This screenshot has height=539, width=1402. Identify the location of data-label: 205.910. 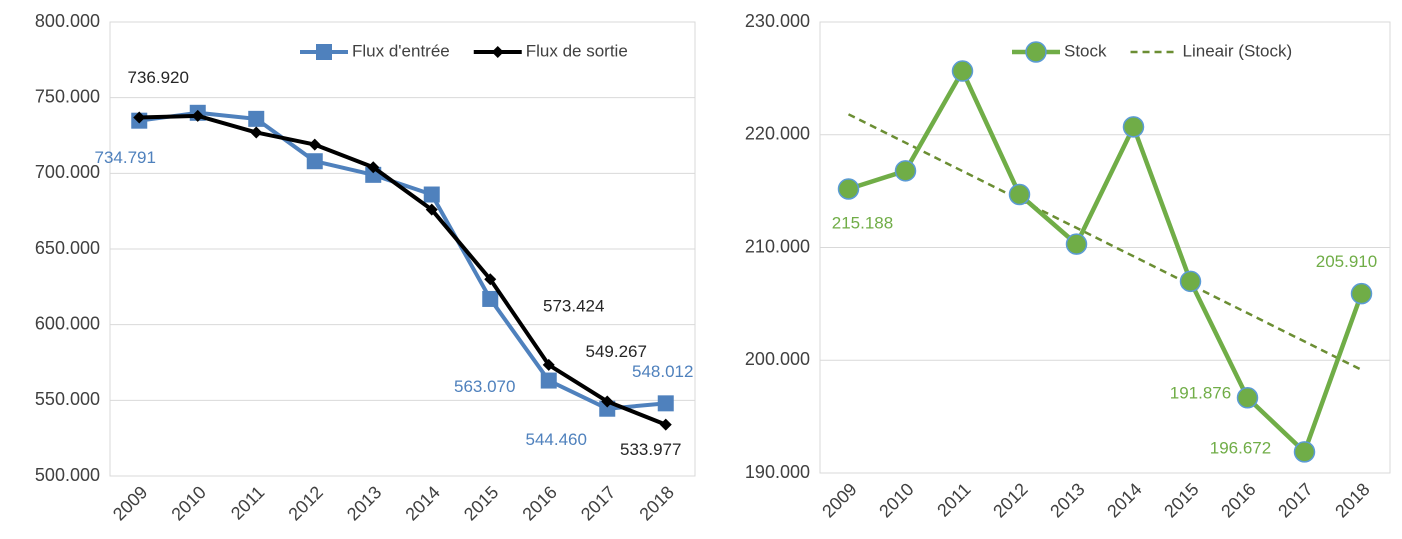
(1346, 261).